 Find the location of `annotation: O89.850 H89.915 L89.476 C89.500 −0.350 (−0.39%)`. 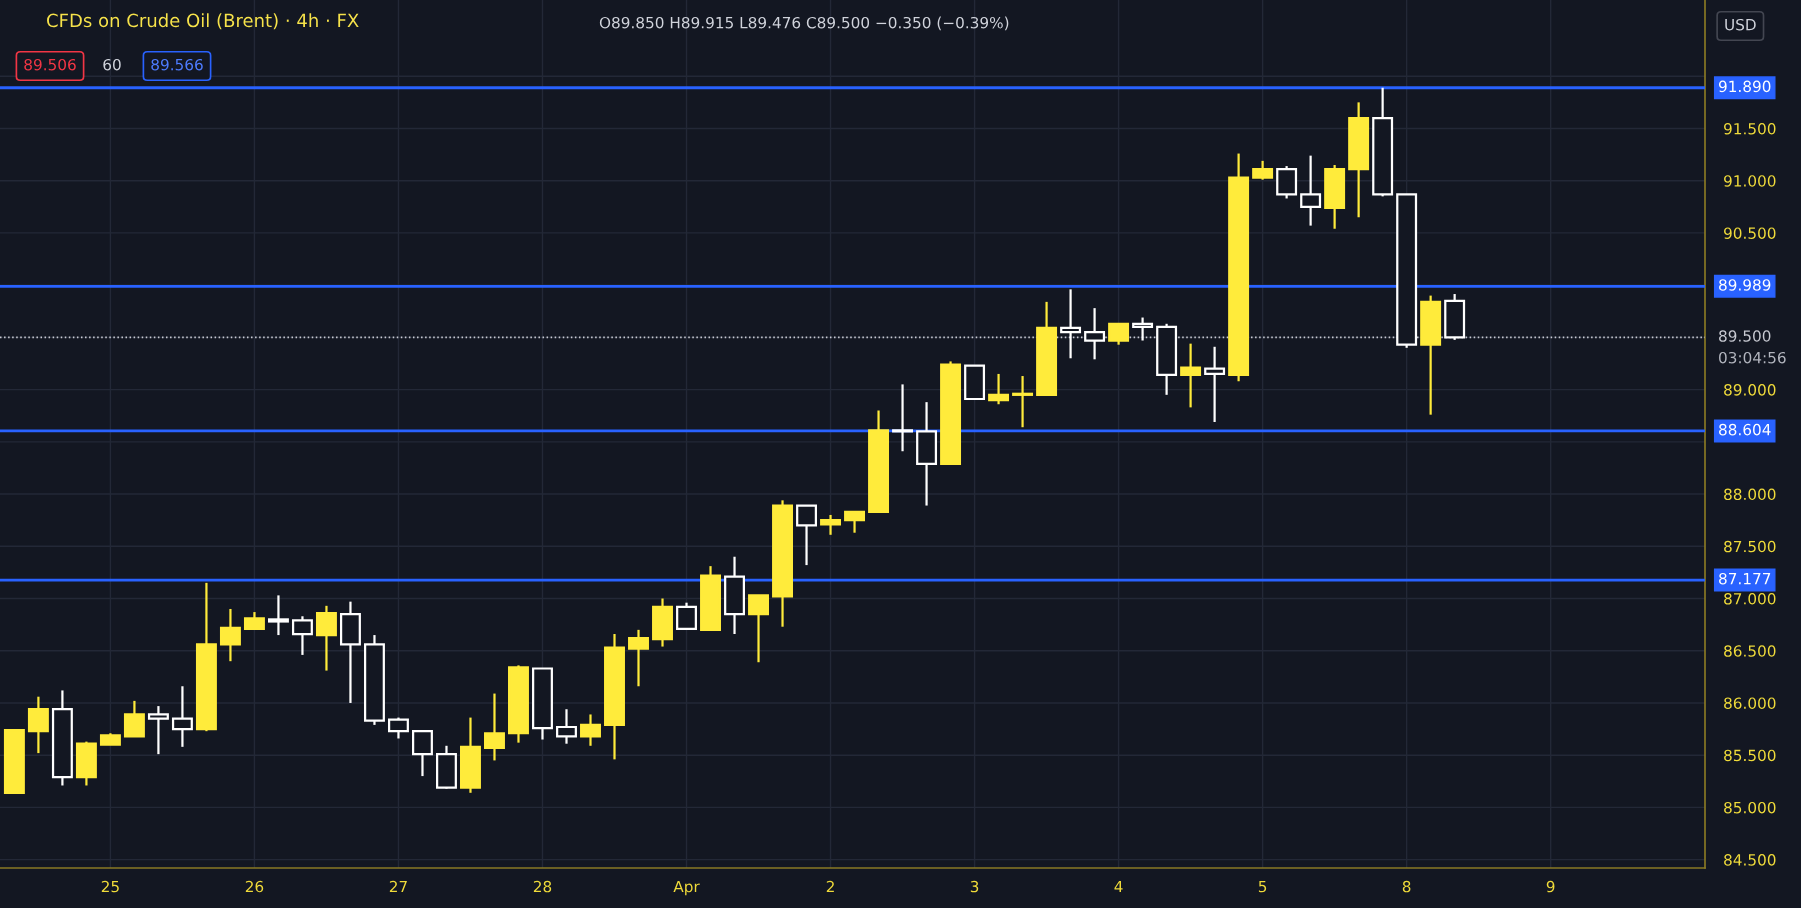

annotation: O89.850 H89.915 L89.476 C89.500 −0.350 (−0.39%) is located at coordinates (804, 23).